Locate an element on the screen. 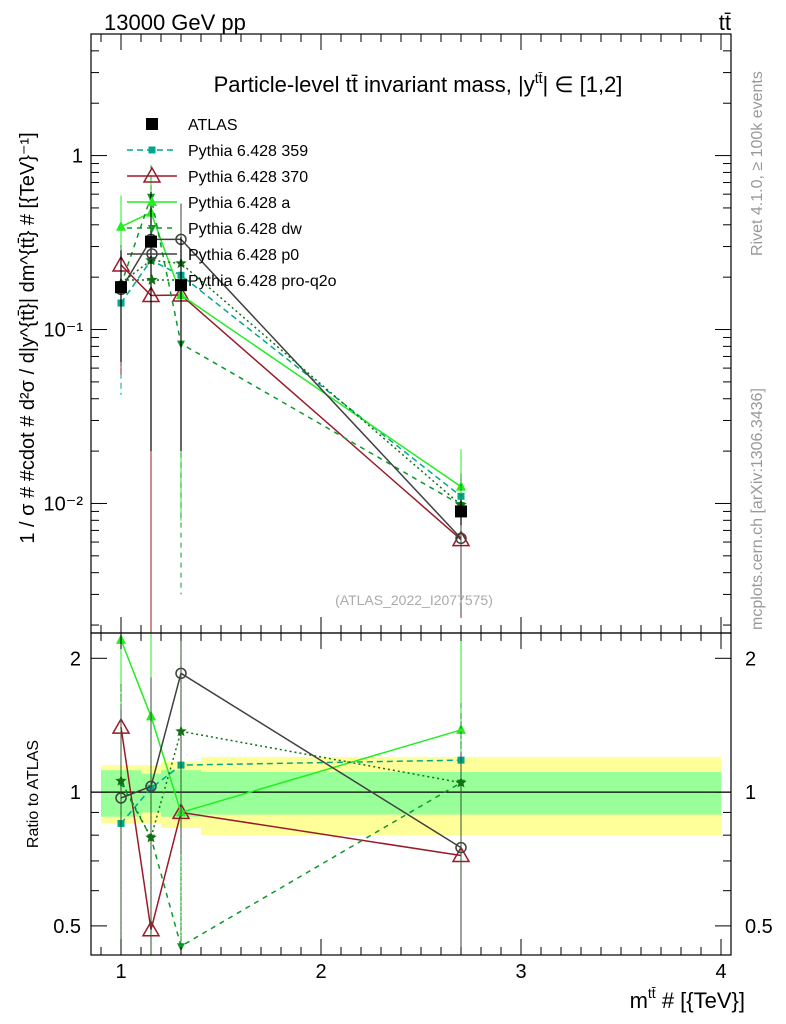 The width and height of the screenshot is (786, 1024). series-5-ratio-line is located at coordinates (291, 785).